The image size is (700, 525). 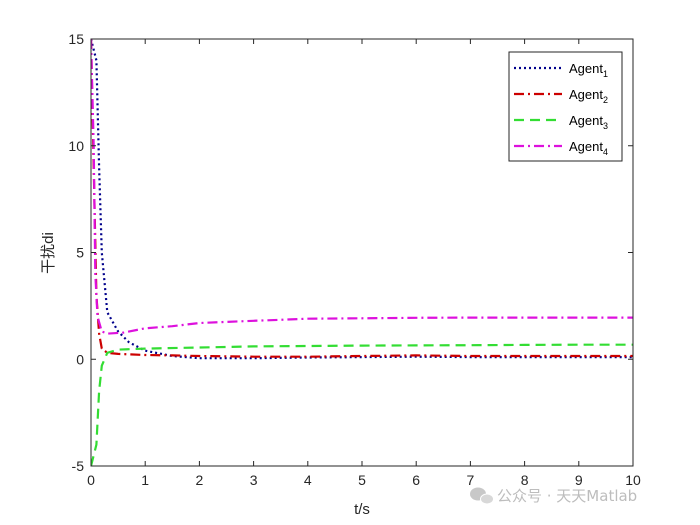 I want to click on x-tick-label: 3, so click(x=254, y=480).